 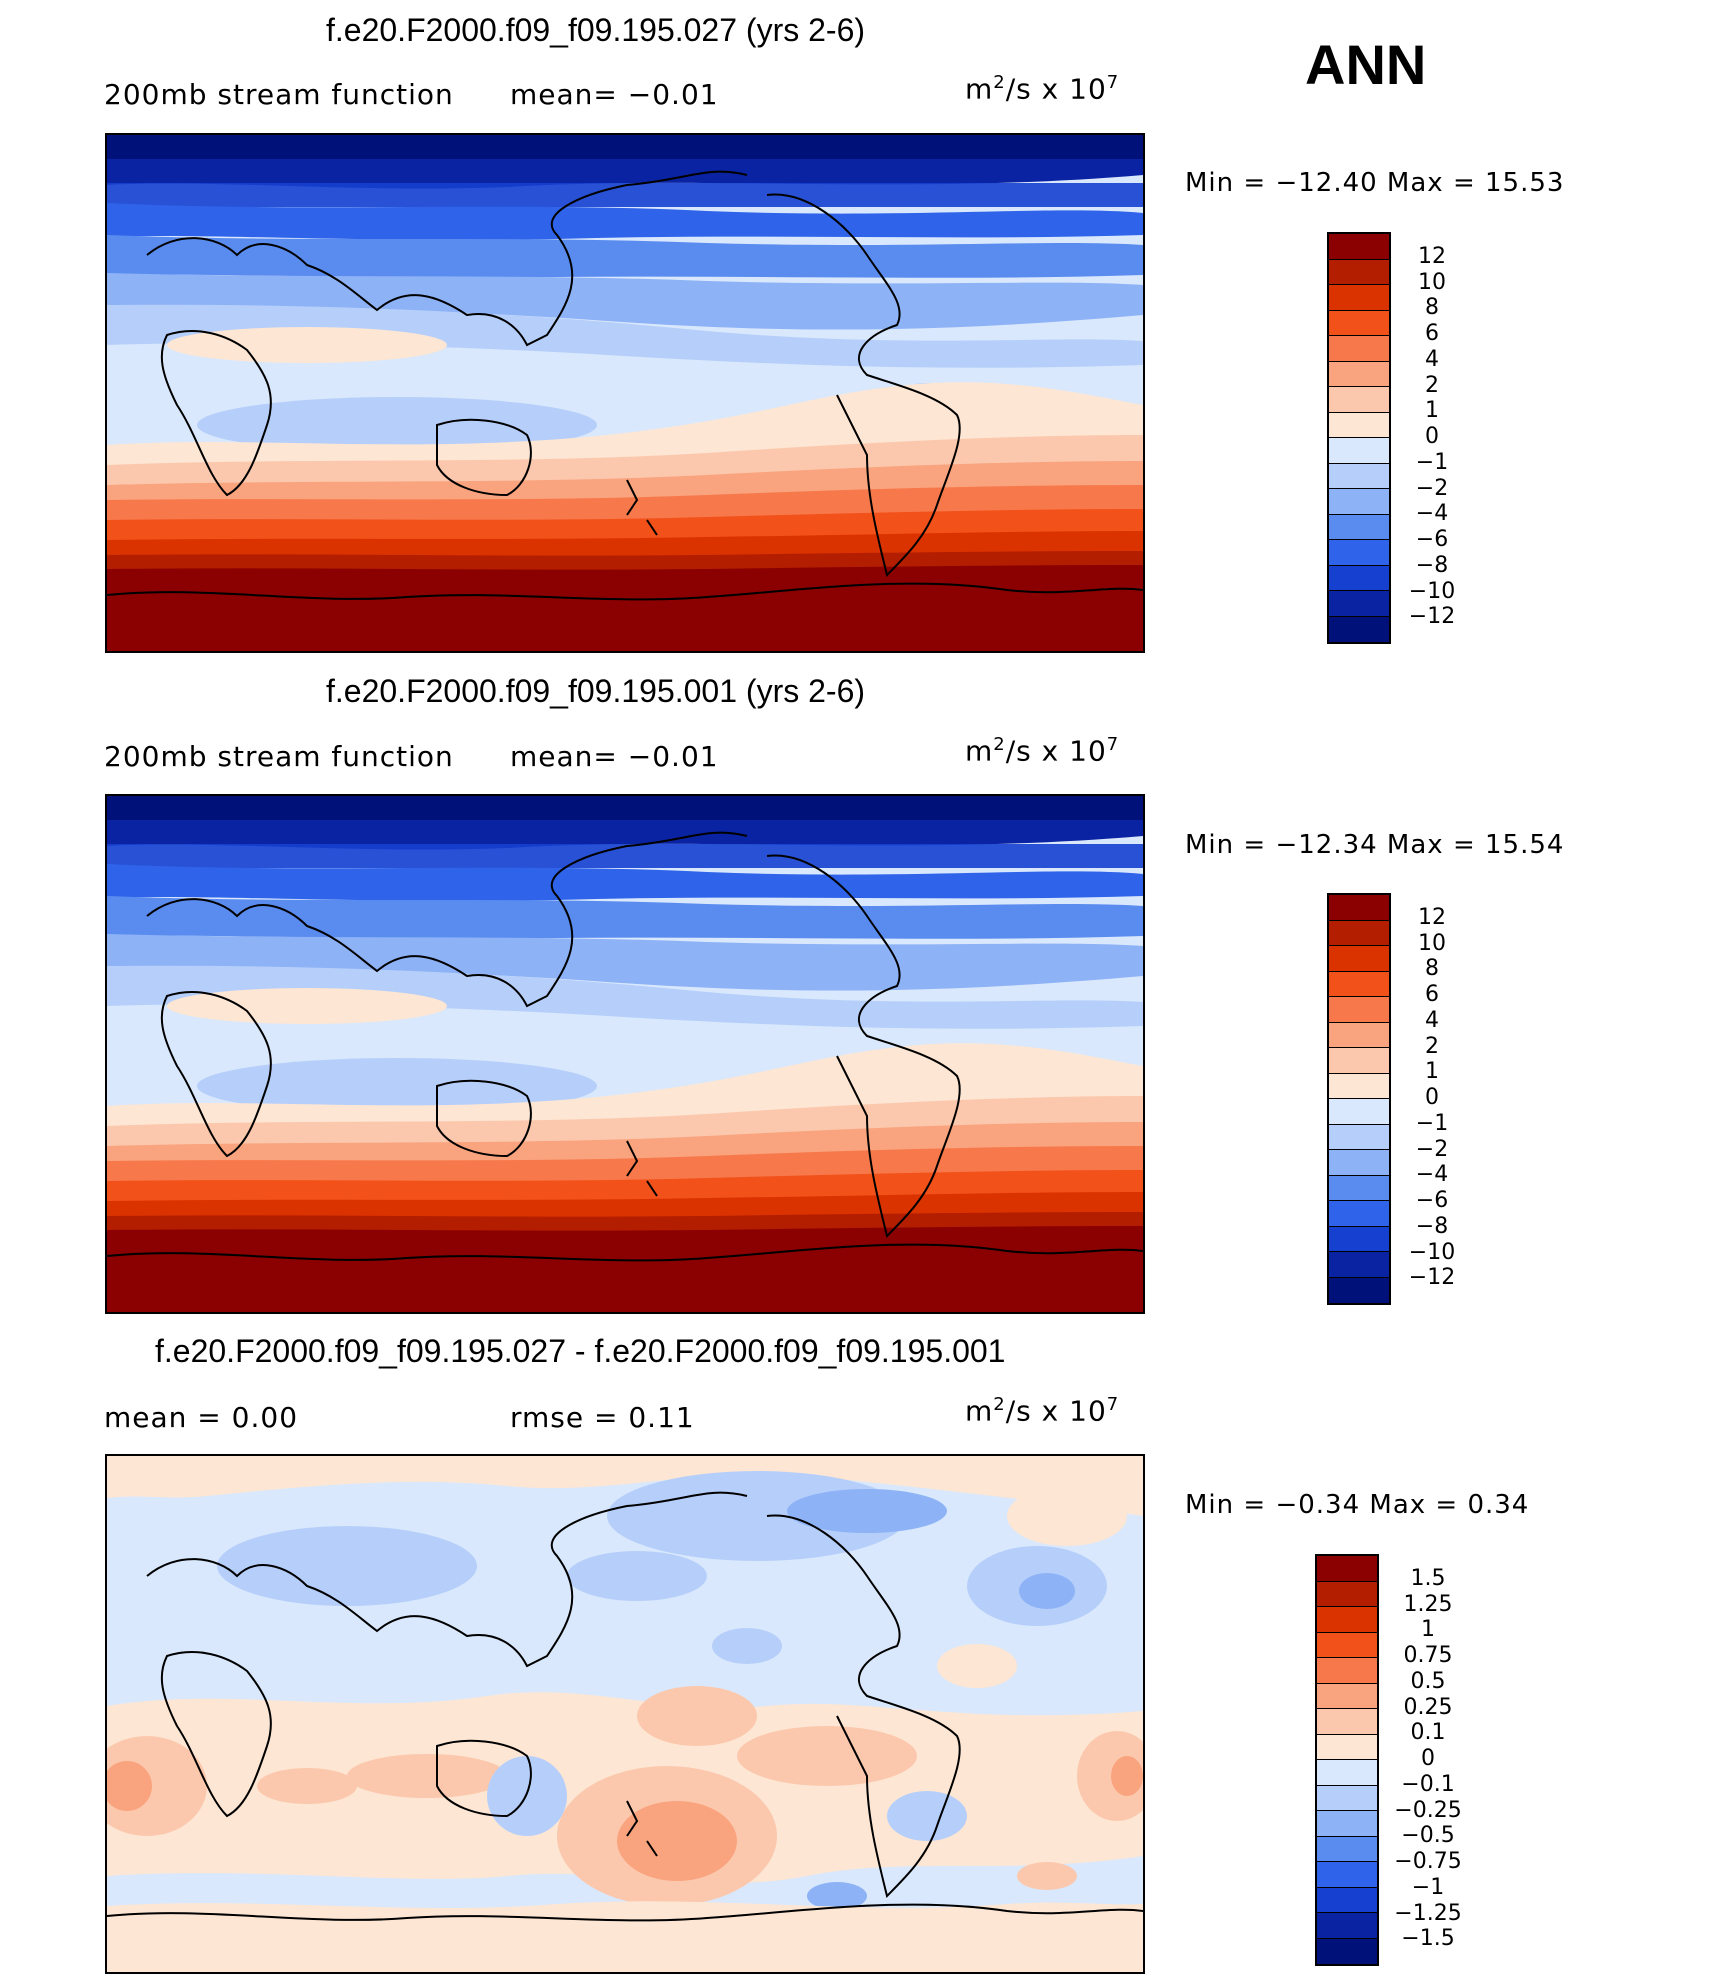 I want to click on colorbar-label: −1.5, so click(x=1428, y=1939).